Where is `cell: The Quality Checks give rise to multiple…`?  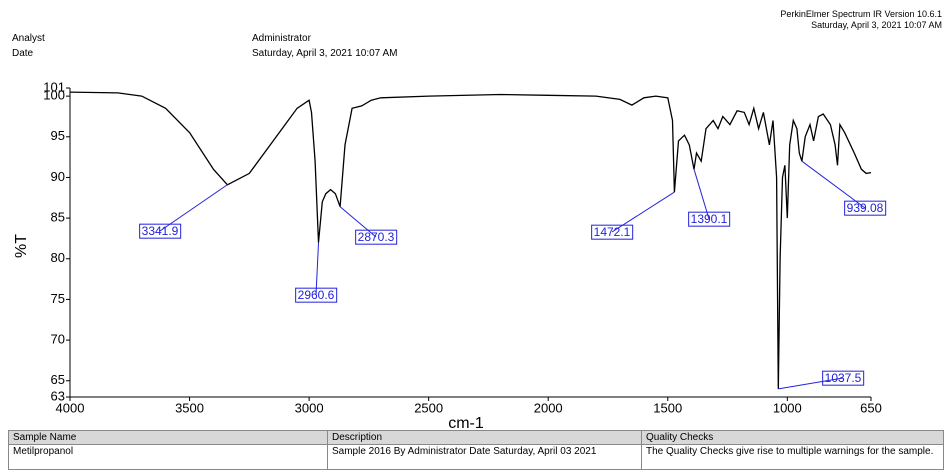
cell: The Quality Checks give rise to multiple… is located at coordinates (792, 457).